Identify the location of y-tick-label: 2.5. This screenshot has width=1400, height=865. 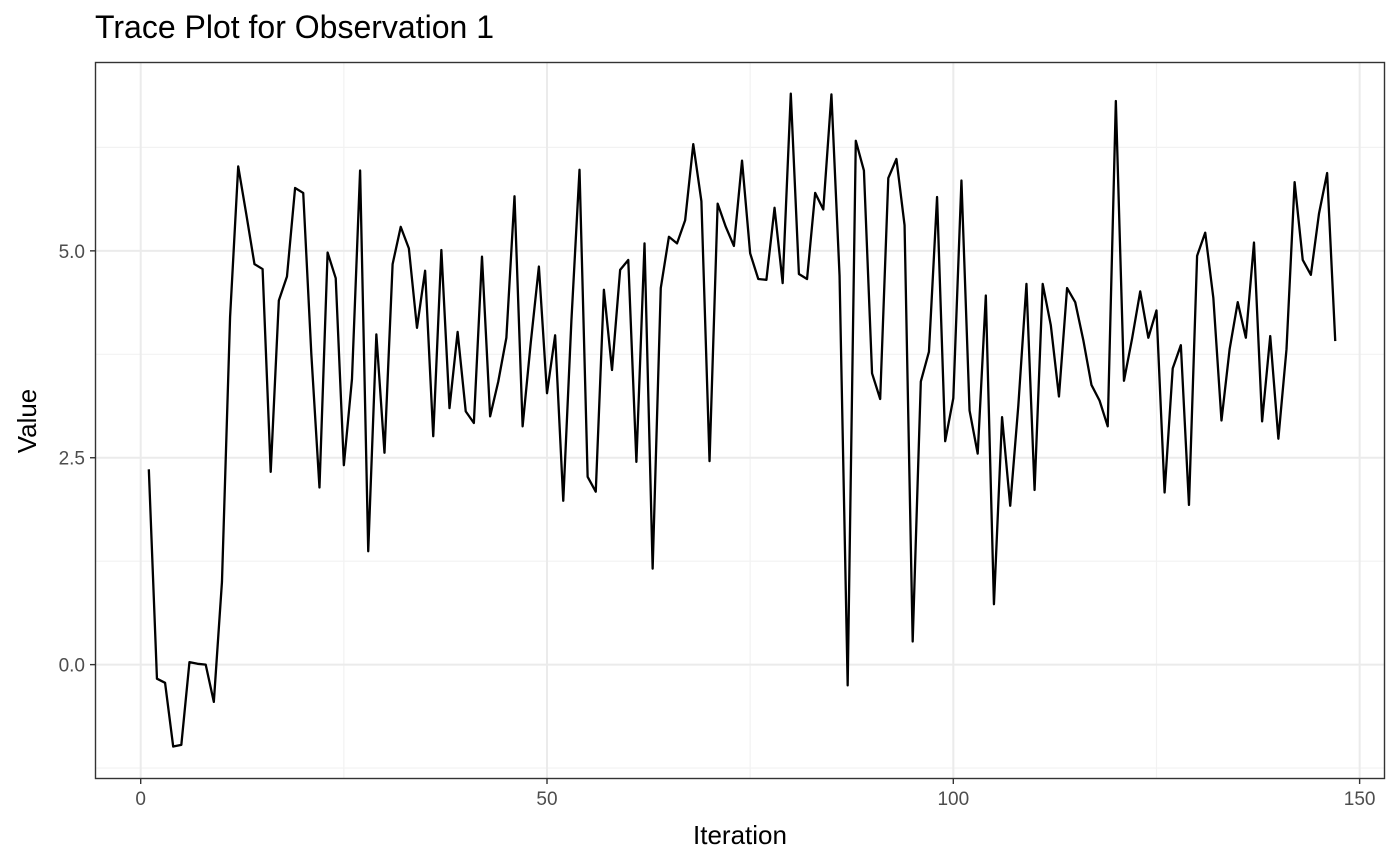
(72, 459).